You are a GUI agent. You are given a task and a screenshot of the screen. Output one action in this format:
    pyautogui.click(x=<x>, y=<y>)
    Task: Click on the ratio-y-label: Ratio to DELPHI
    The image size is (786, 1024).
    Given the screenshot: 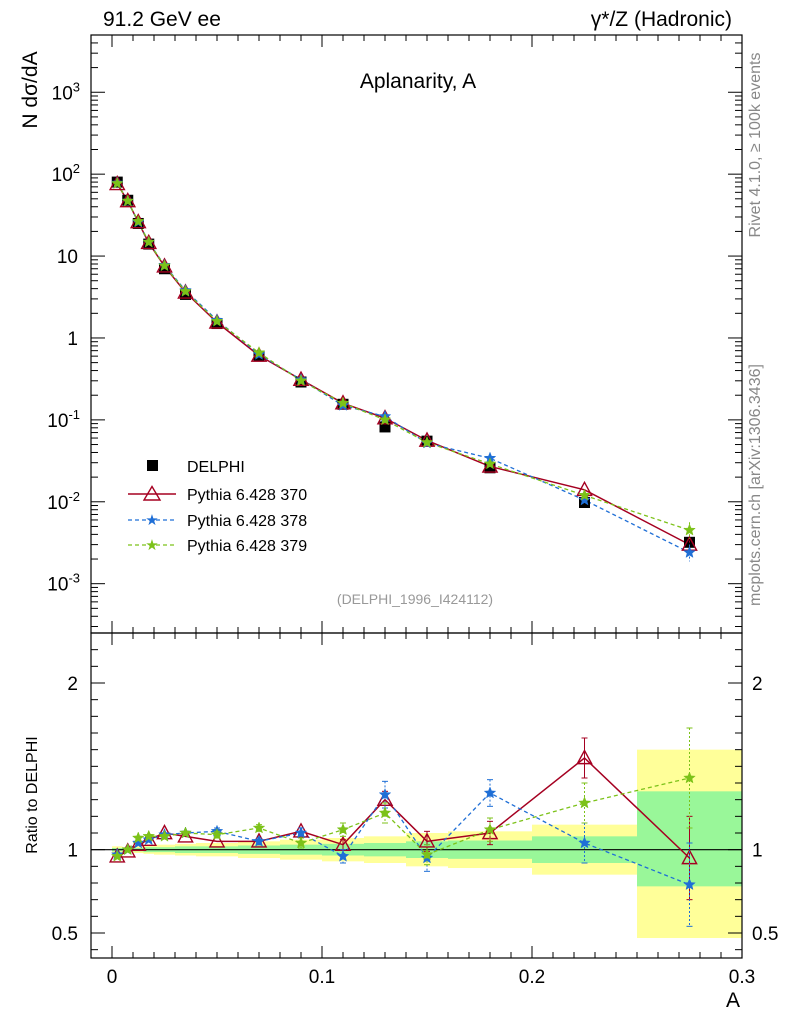 What is the action you would take?
    pyautogui.click(x=32, y=794)
    